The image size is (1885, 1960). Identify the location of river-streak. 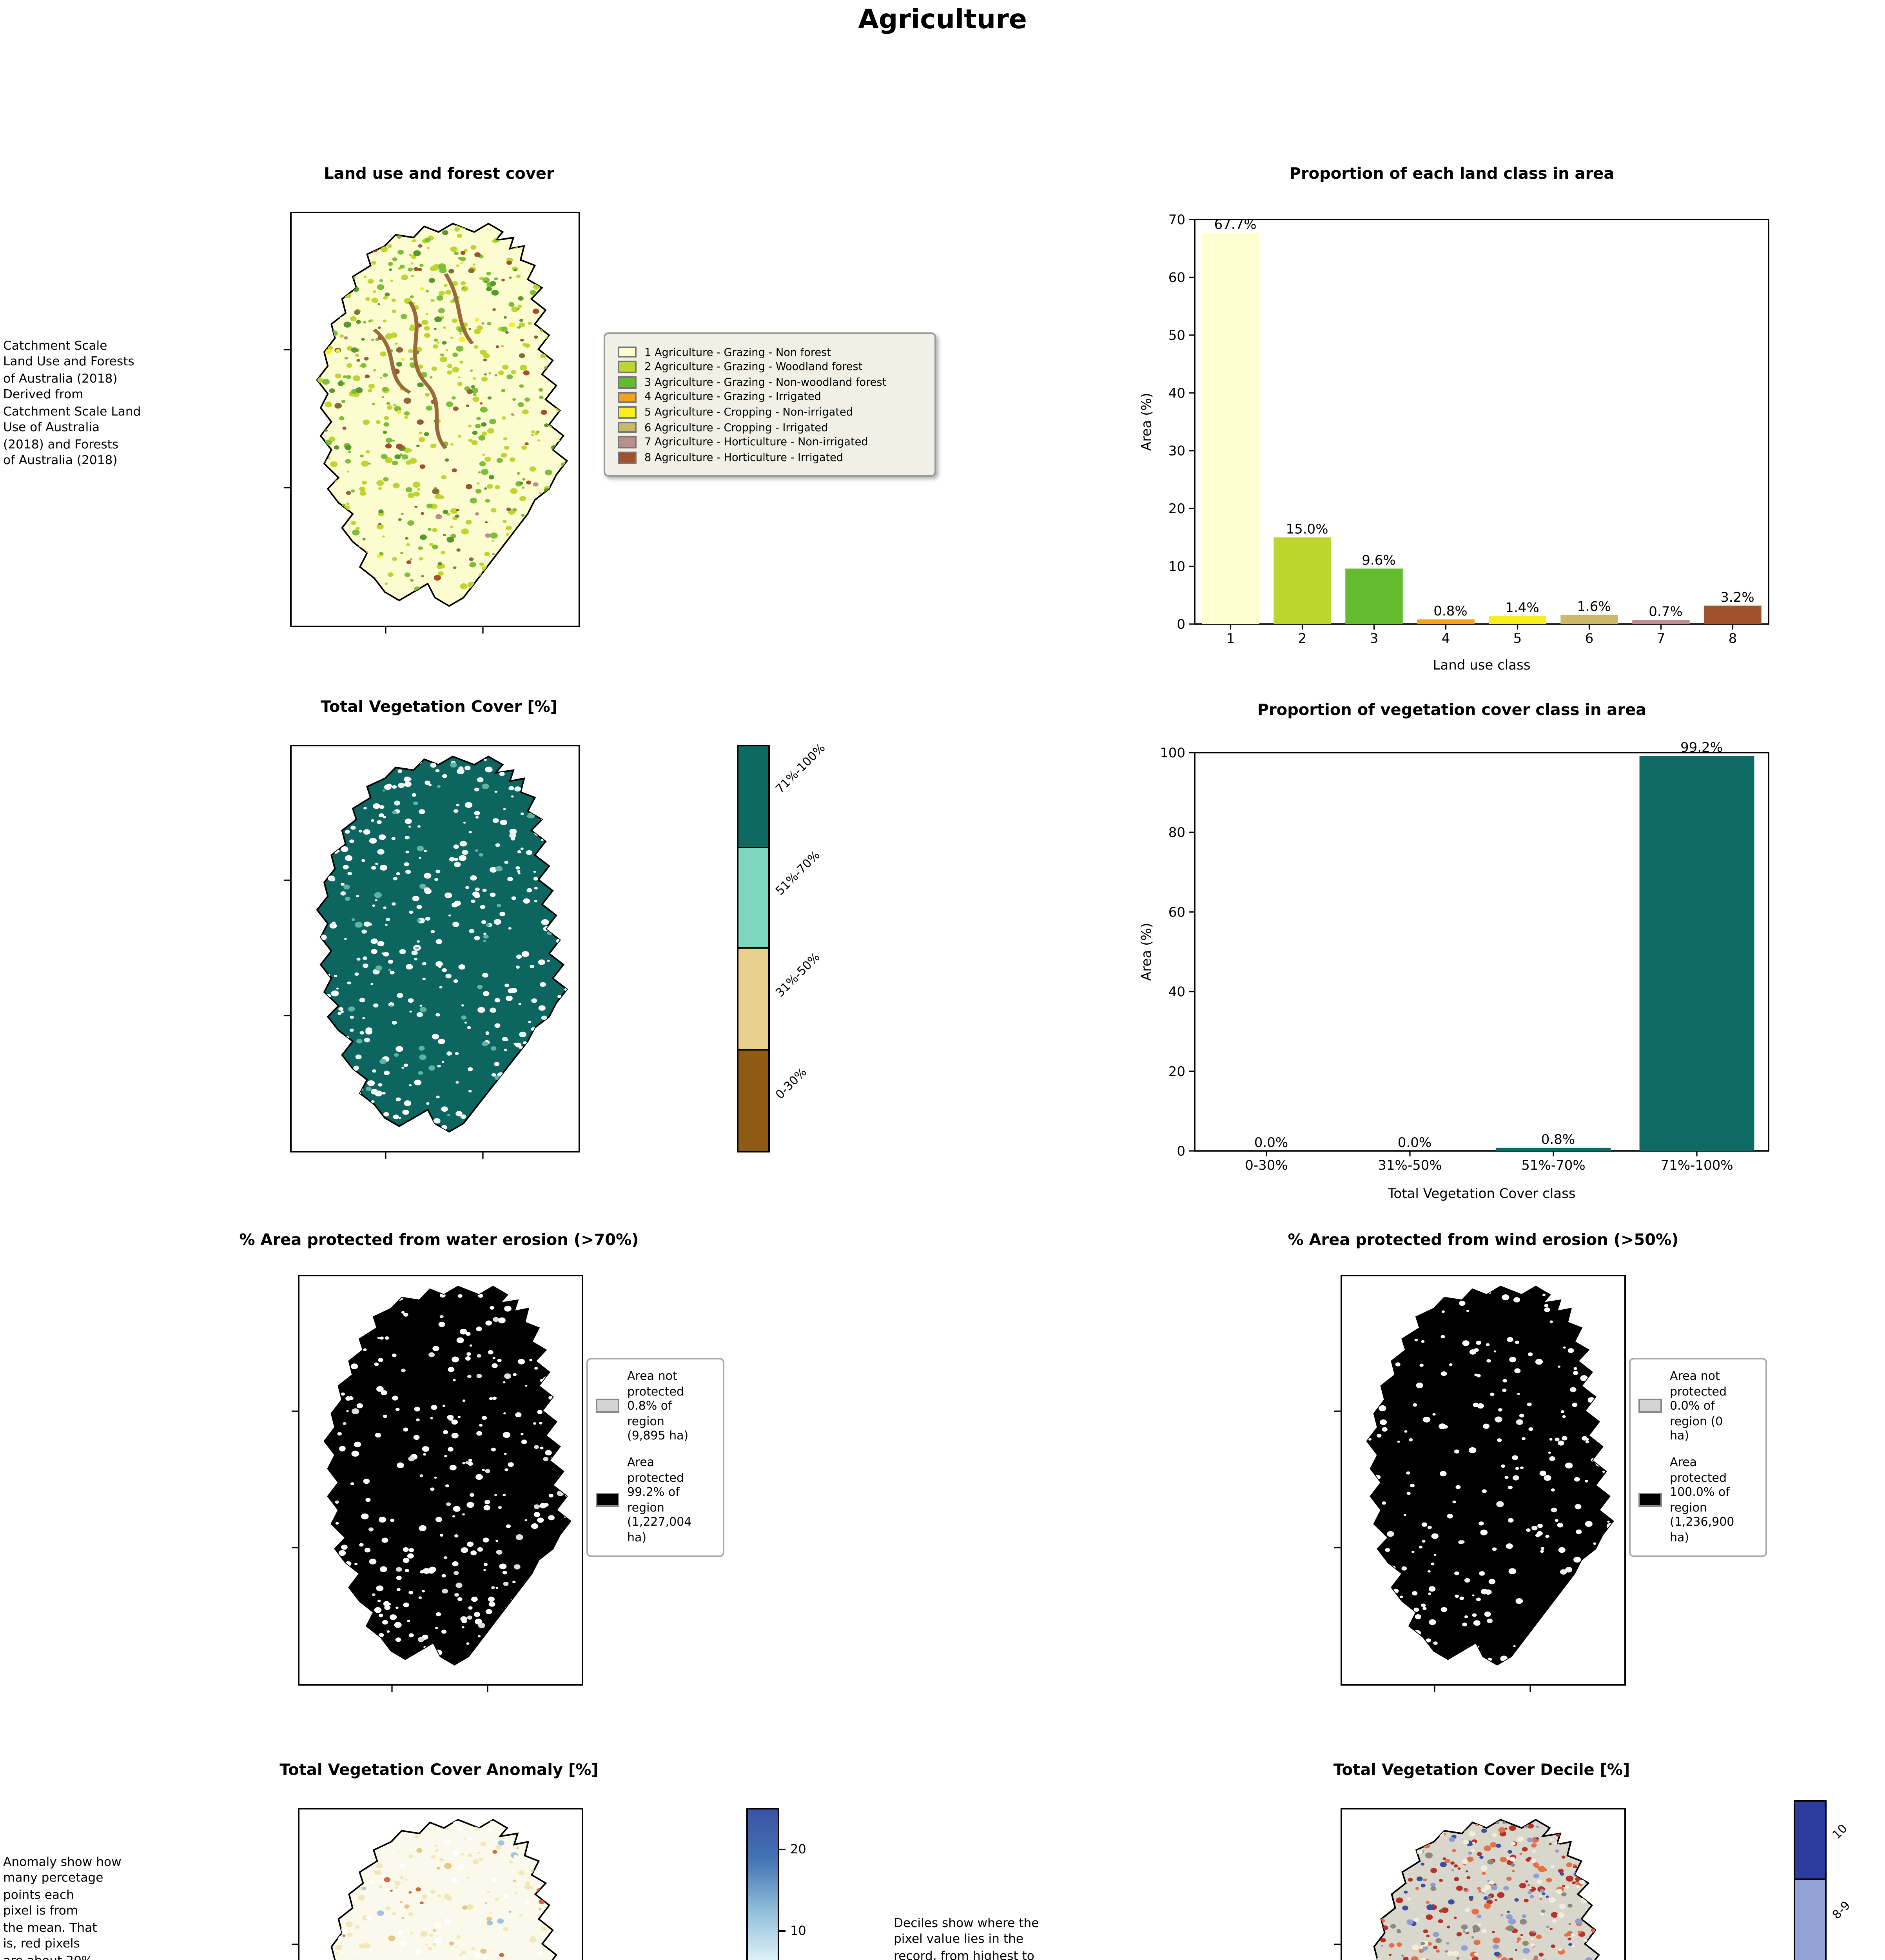
(392, 361).